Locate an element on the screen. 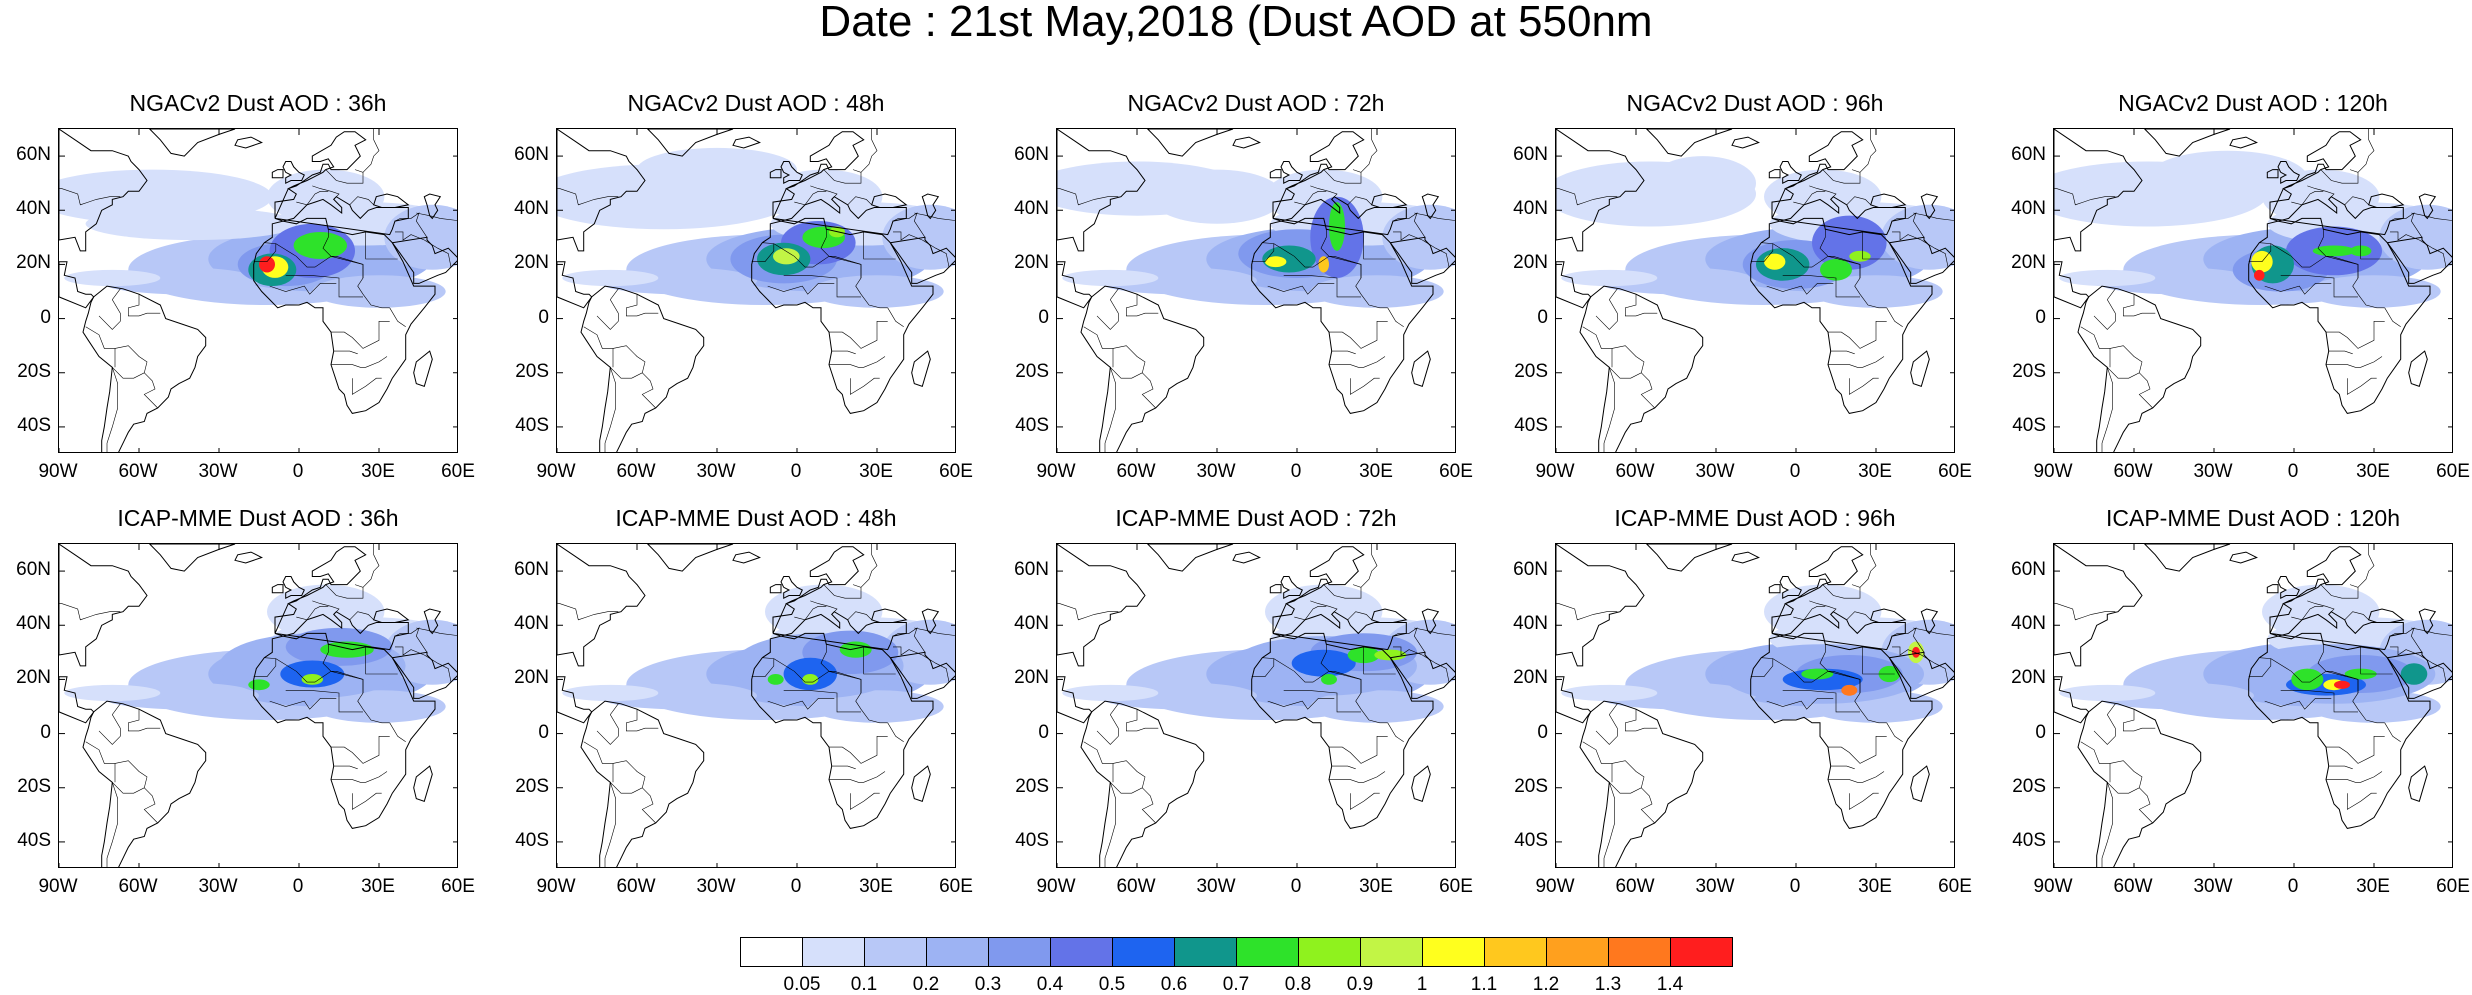 The height and width of the screenshot is (995, 2472). coastline-britain is located at coordinates (293, 588).